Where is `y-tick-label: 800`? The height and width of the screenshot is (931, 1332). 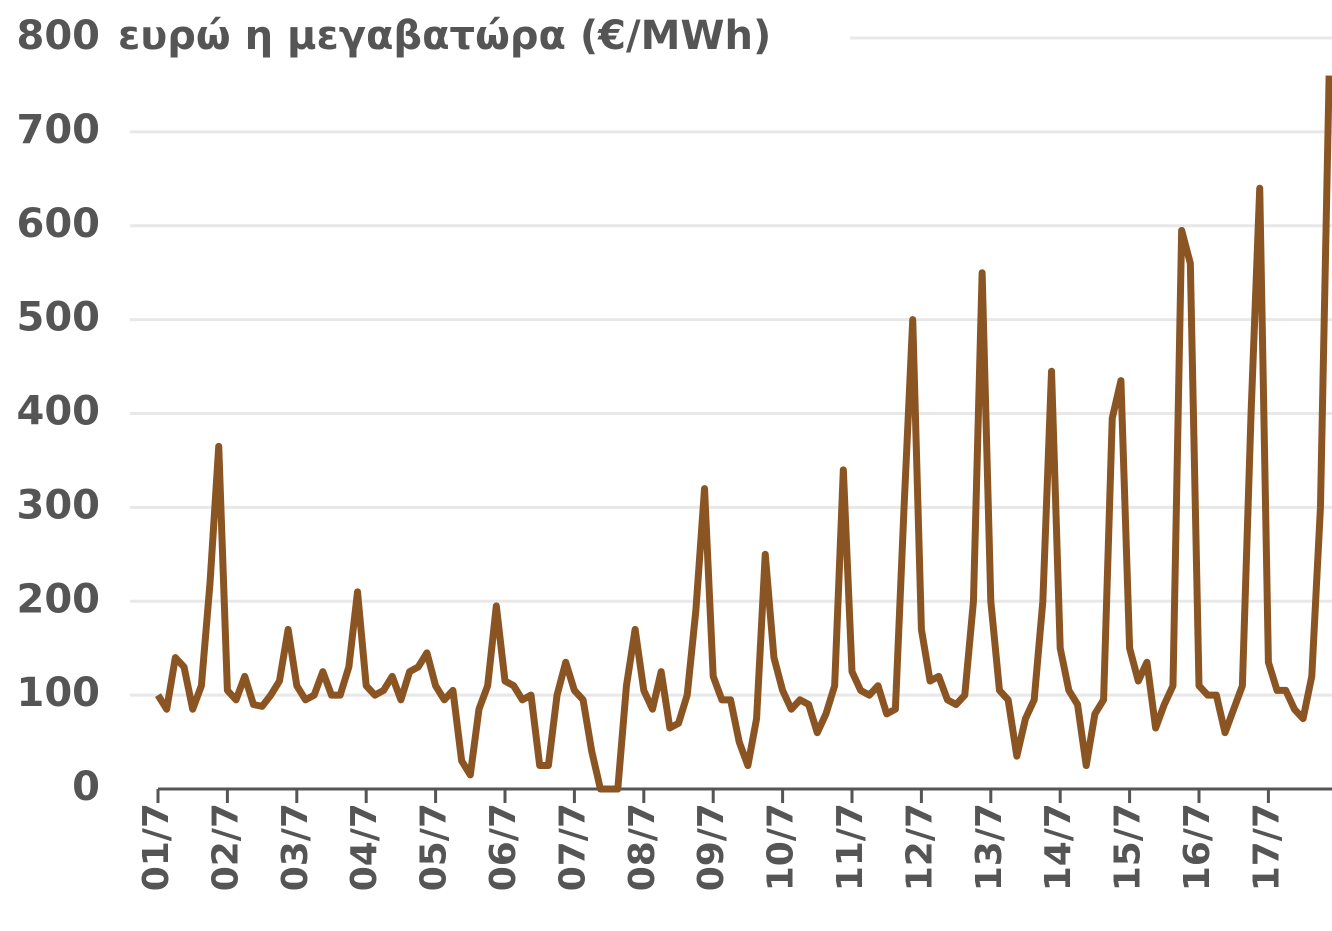 y-tick-label: 800 is located at coordinates (59, 36).